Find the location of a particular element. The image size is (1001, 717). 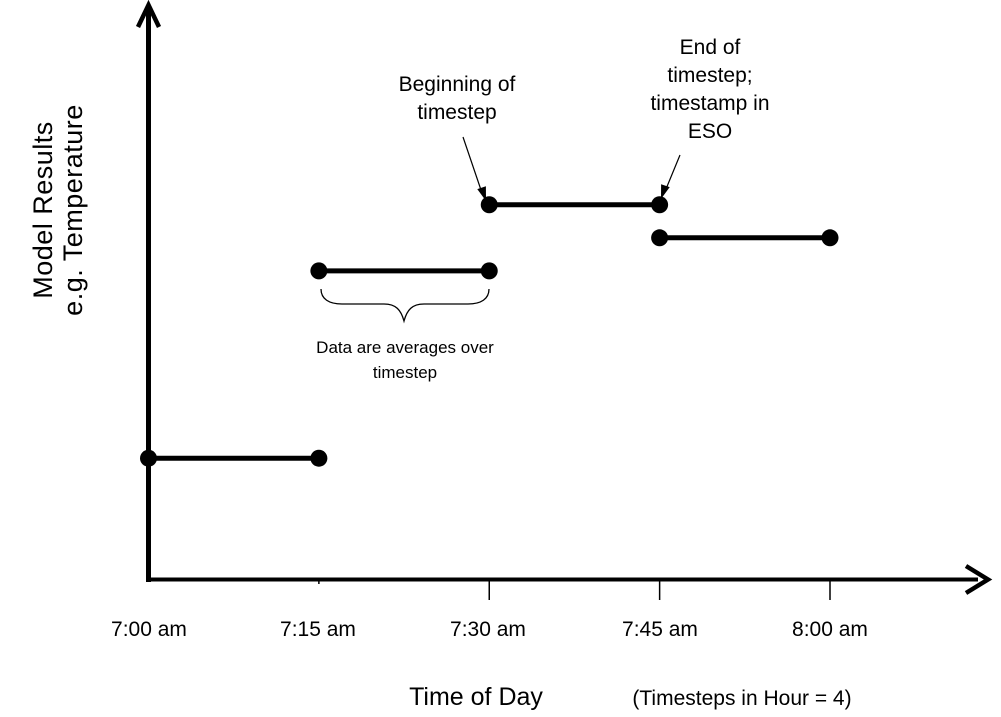

x-axis-arrowhead-icon is located at coordinates (978, 579).